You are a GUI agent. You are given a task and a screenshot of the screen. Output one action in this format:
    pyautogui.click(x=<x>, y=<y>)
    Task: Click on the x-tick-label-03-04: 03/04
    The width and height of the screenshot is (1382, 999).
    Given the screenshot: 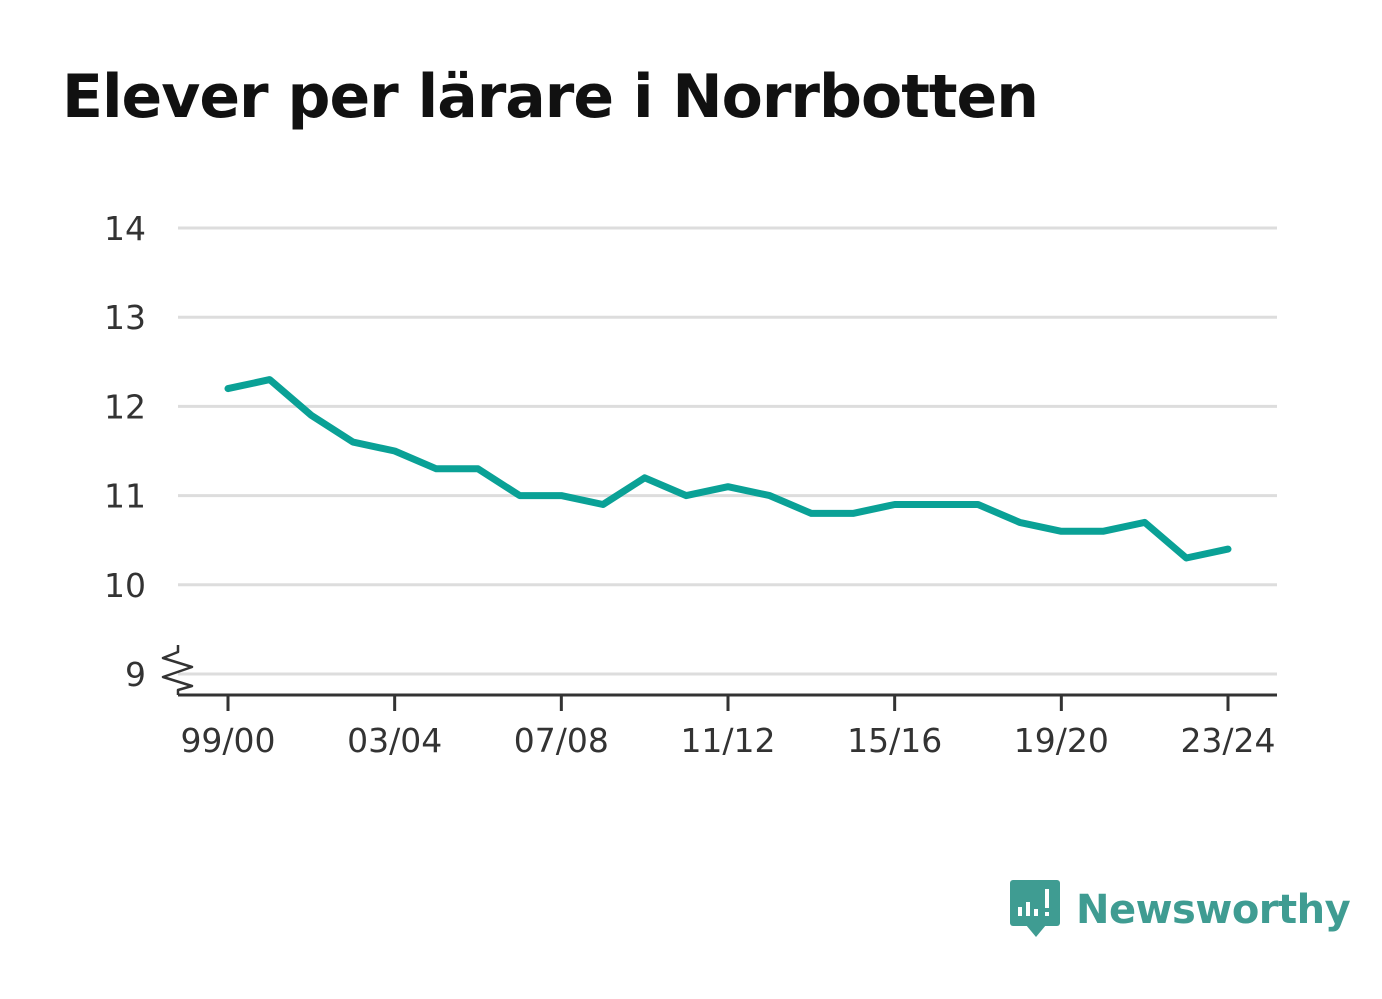 What is the action you would take?
    pyautogui.click(x=394, y=740)
    